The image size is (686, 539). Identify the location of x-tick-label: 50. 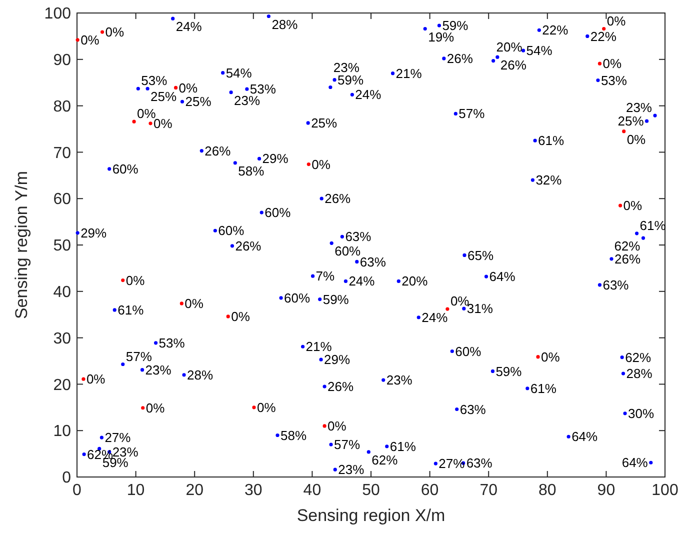
(371, 490).